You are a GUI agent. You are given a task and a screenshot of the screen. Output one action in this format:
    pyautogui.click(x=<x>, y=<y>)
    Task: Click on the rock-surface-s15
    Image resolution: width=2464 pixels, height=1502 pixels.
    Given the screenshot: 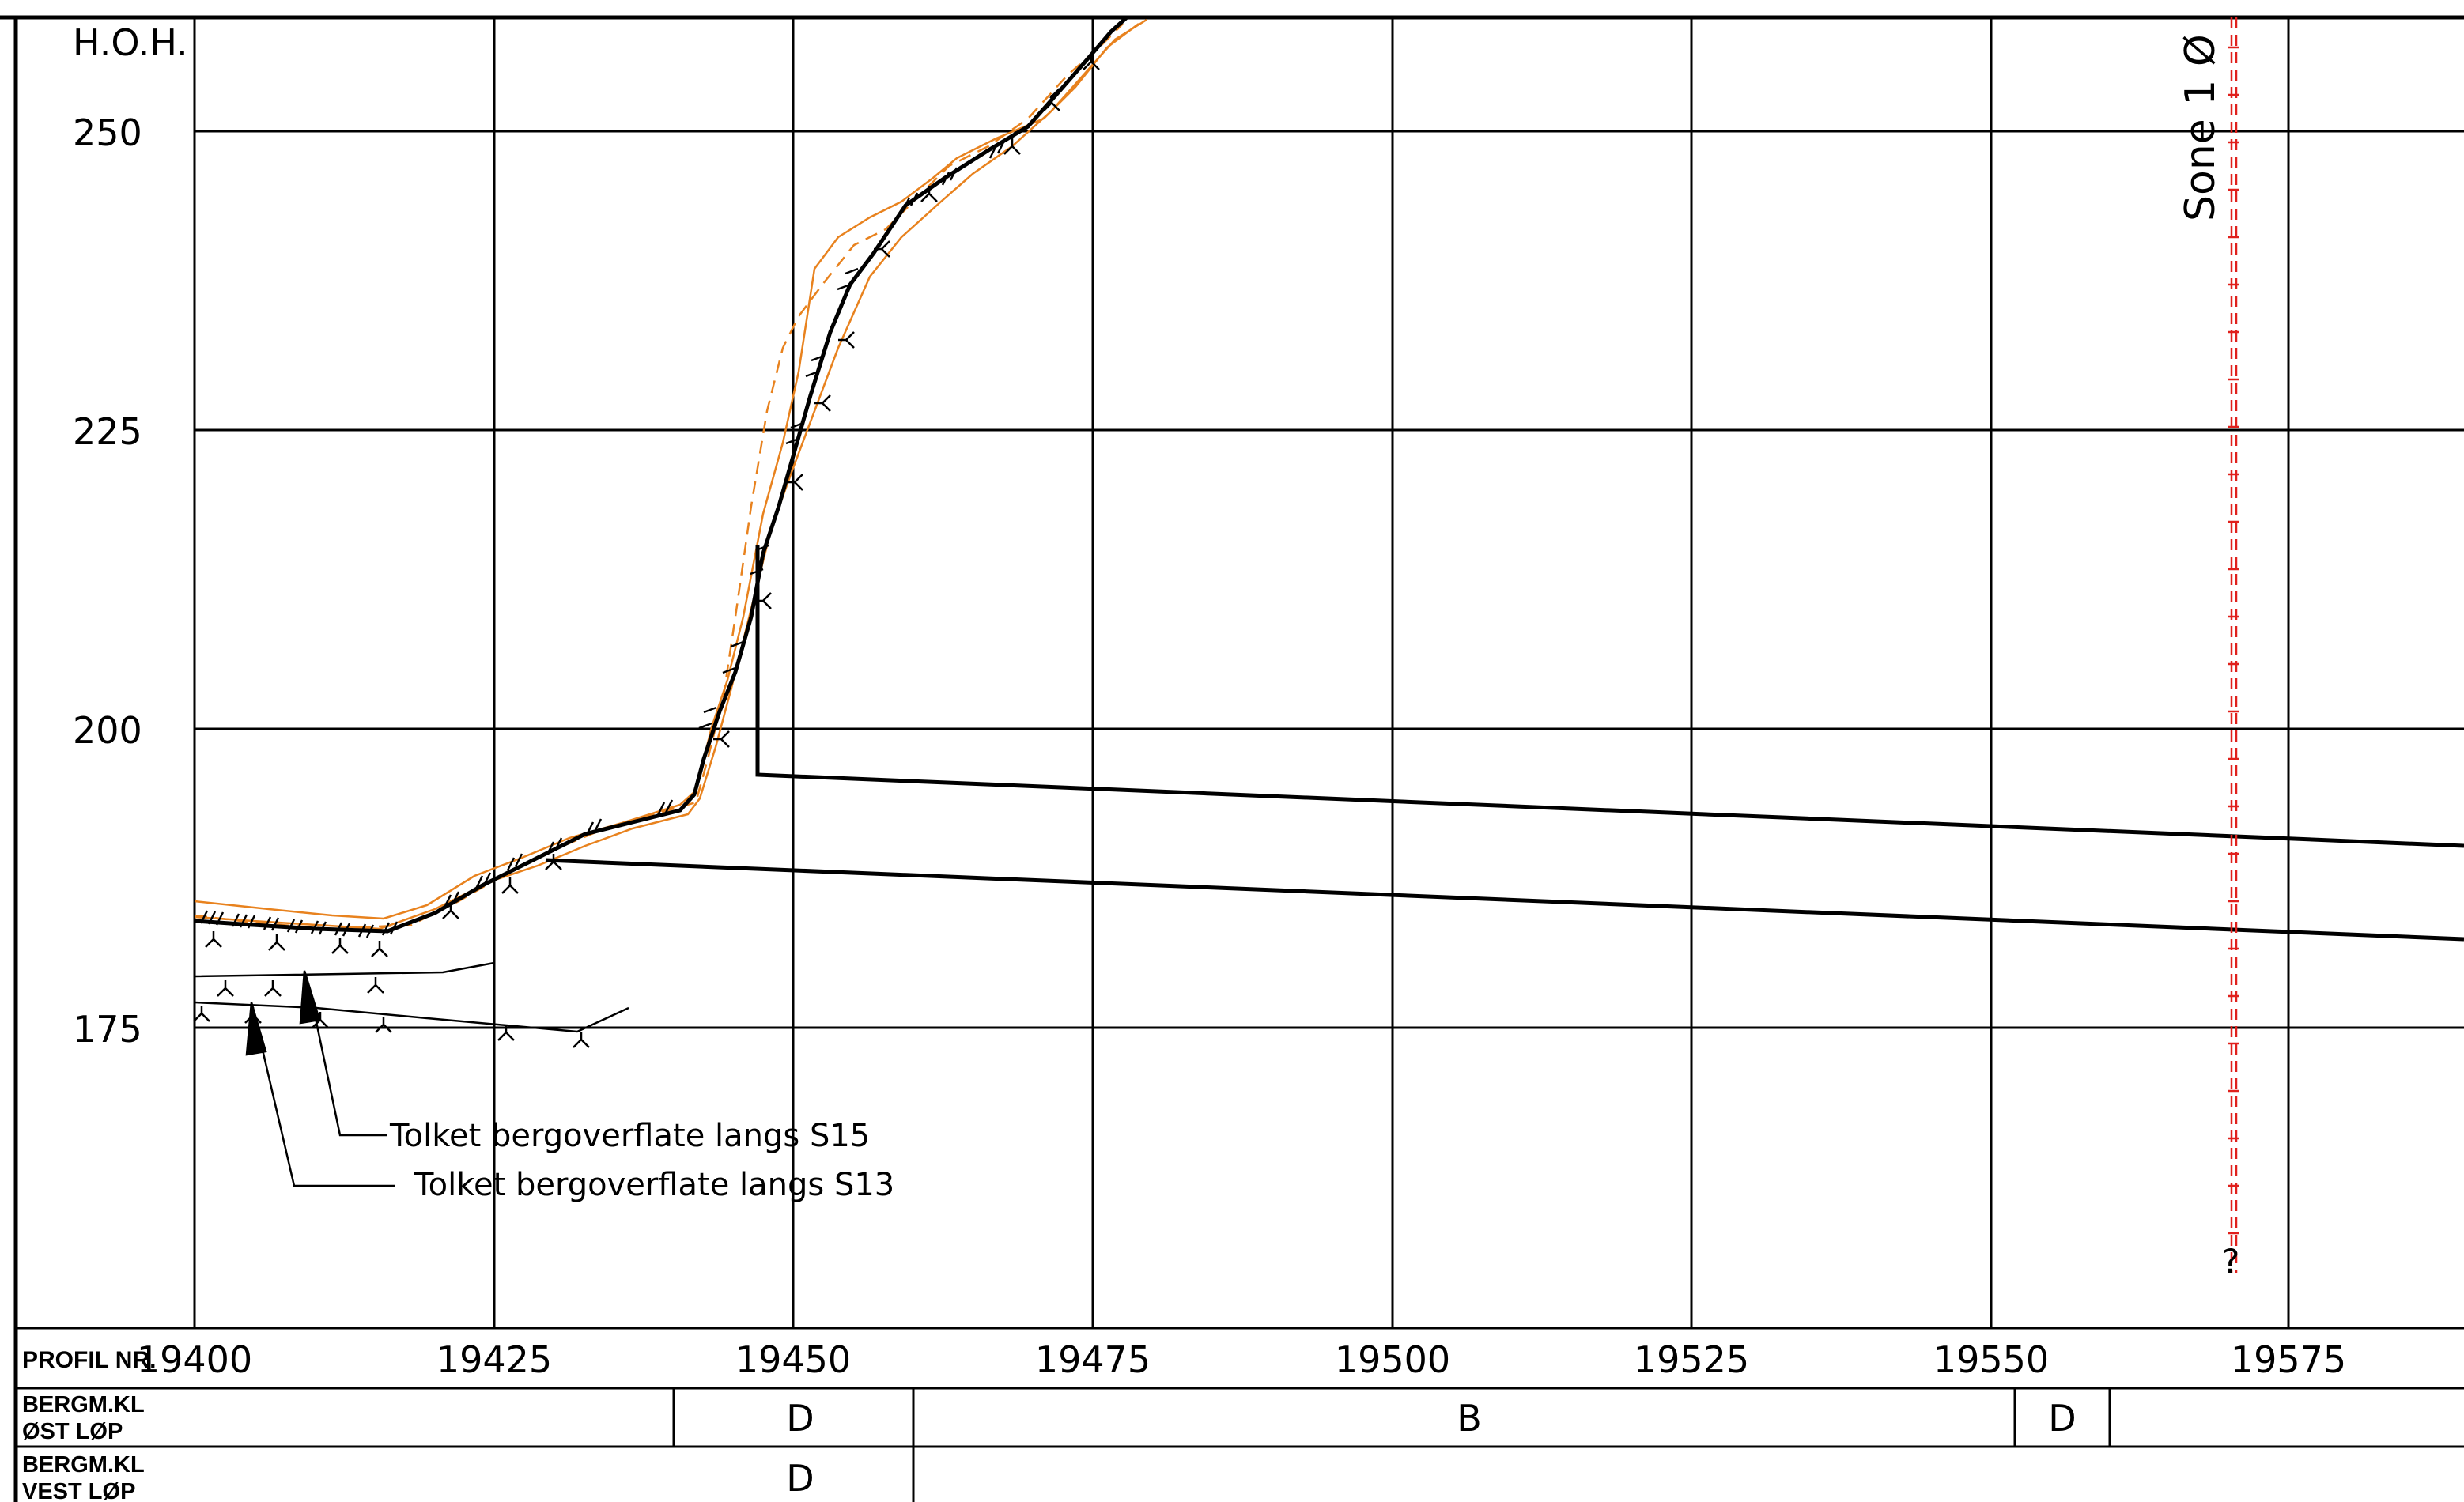 What is the action you would take?
    pyautogui.click(x=344, y=969)
    